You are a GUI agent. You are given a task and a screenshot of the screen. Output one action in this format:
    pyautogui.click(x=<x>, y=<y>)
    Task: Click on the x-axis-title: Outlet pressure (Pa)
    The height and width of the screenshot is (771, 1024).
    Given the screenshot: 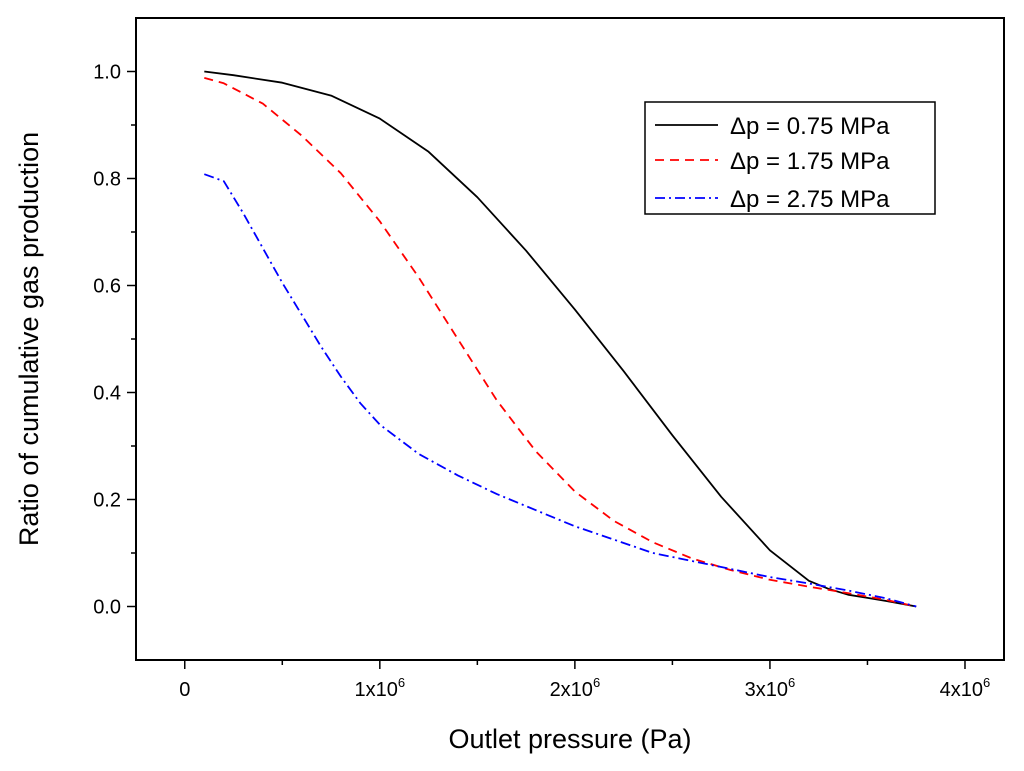 What is the action you would take?
    pyautogui.click(x=569, y=739)
    